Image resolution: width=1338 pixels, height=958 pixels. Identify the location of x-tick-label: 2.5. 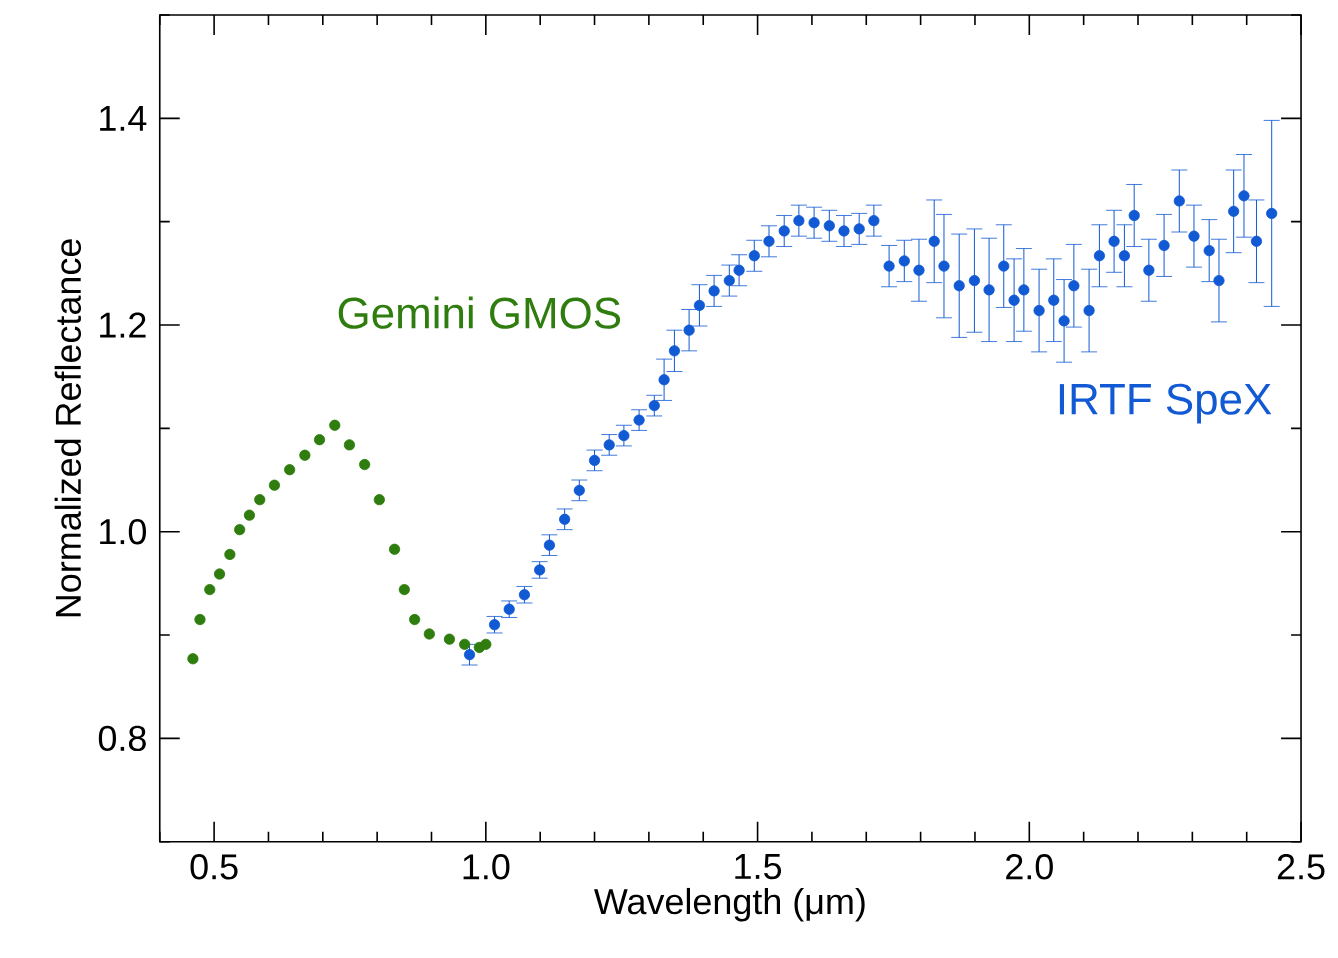
(1301, 867).